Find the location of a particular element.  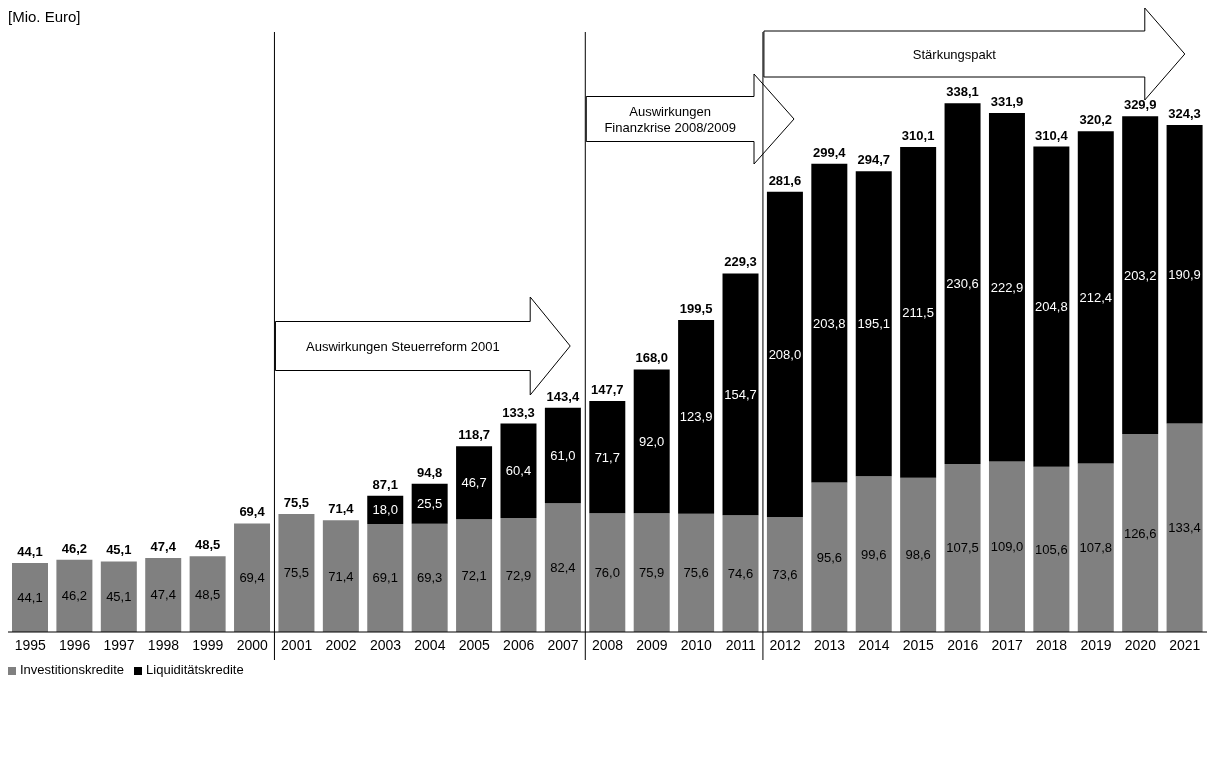

total-label: 45,1 is located at coordinates (119, 550).